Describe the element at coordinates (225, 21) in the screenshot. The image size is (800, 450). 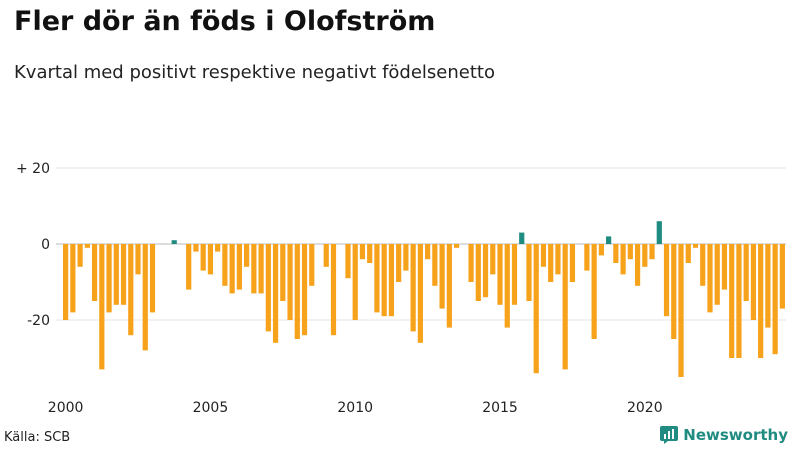
I see `chart-title: Fler dör än föds i Olofström` at that location.